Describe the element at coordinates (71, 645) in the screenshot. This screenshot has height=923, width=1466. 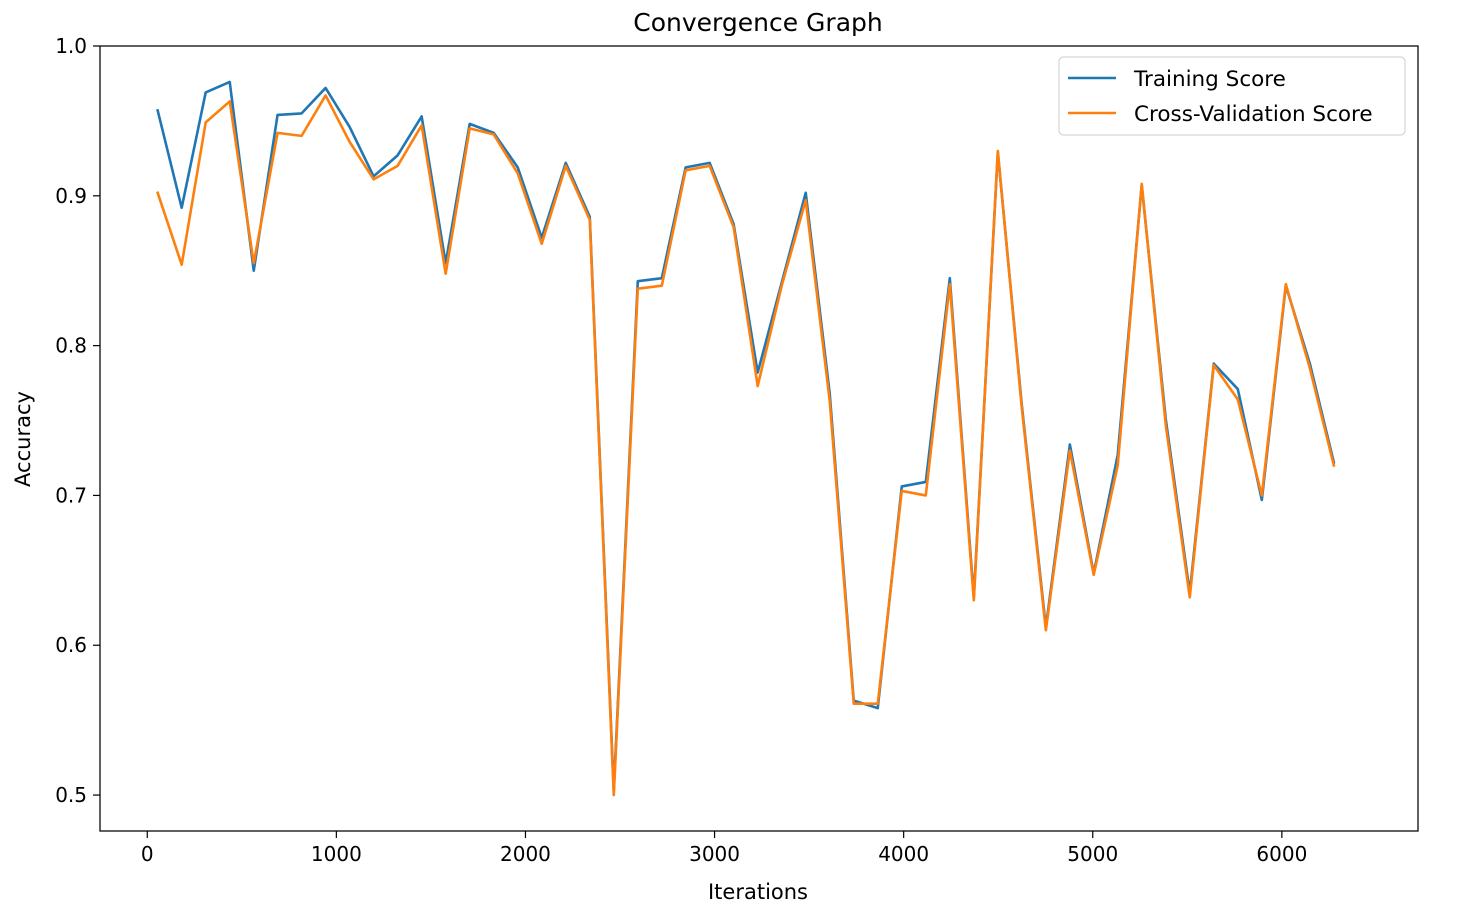
I see `y-tick-label: 0.6` at that location.